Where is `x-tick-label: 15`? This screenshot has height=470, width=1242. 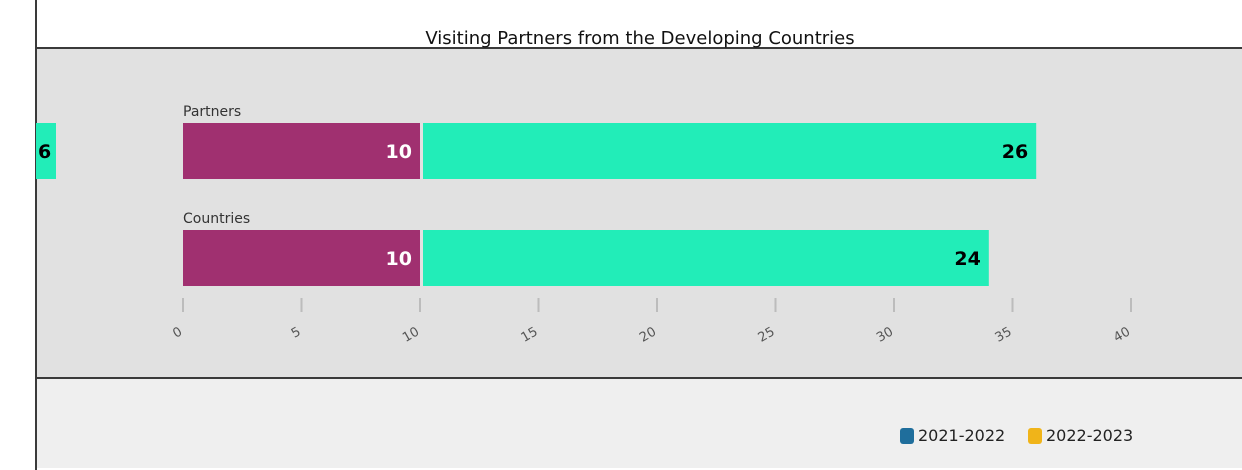 x-tick-label: 15 is located at coordinates (530, 334).